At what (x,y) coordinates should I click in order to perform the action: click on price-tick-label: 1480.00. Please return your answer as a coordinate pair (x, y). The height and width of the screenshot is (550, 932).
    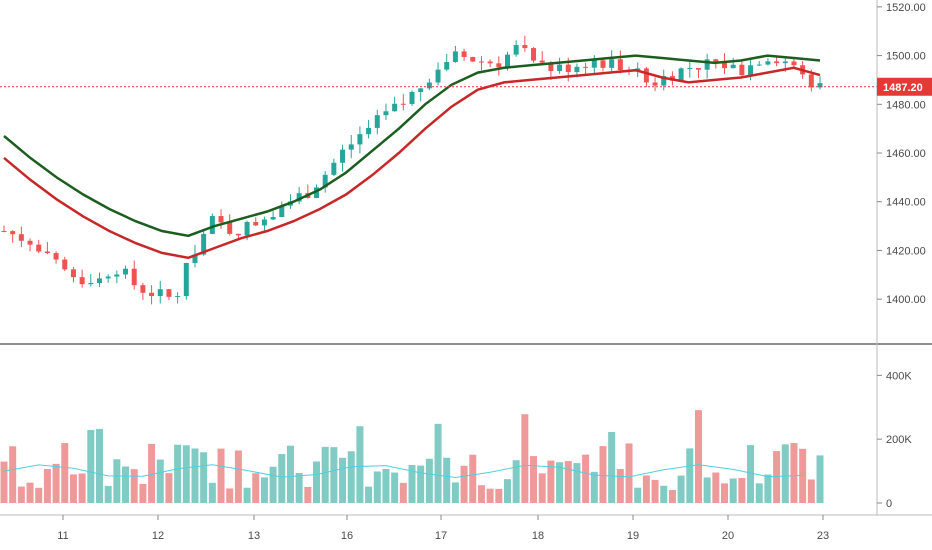
    Looking at the image, I should click on (906, 105).